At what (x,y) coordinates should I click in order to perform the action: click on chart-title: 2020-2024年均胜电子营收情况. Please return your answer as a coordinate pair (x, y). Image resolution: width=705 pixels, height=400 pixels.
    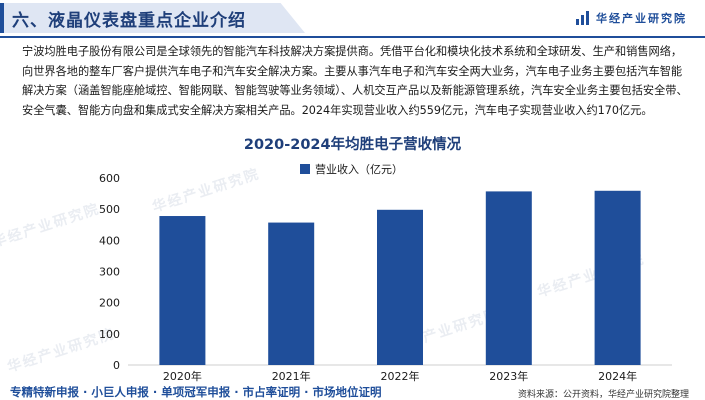
    Looking at the image, I should click on (352, 145).